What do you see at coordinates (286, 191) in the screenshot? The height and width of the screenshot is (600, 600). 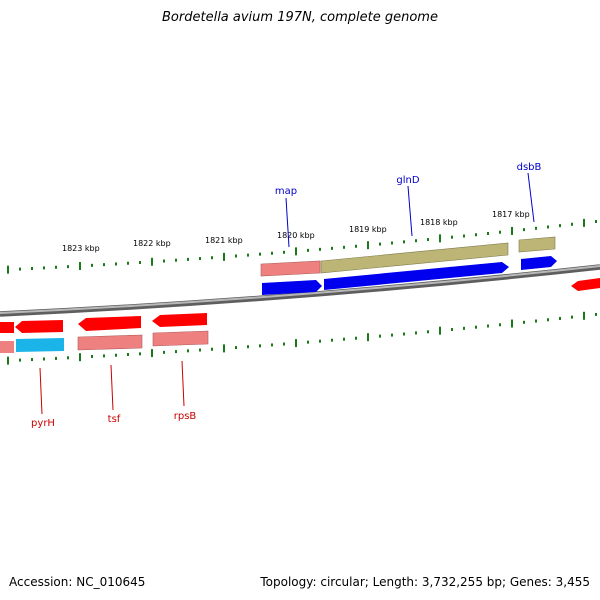 I see `gene-label-map: map` at bounding box center [286, 191].